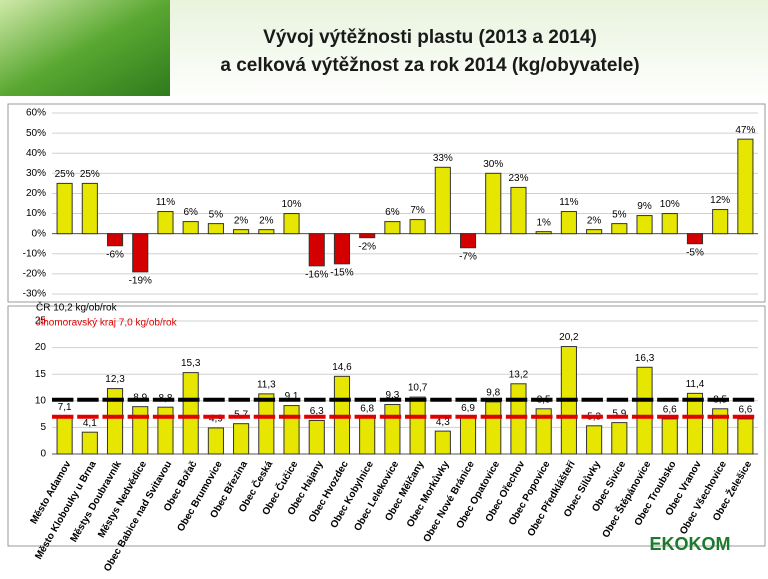  What do you see at coordinates (468, 256) in the screenshot?
I see `value-label: -7%` at bounding box center [468, 256].